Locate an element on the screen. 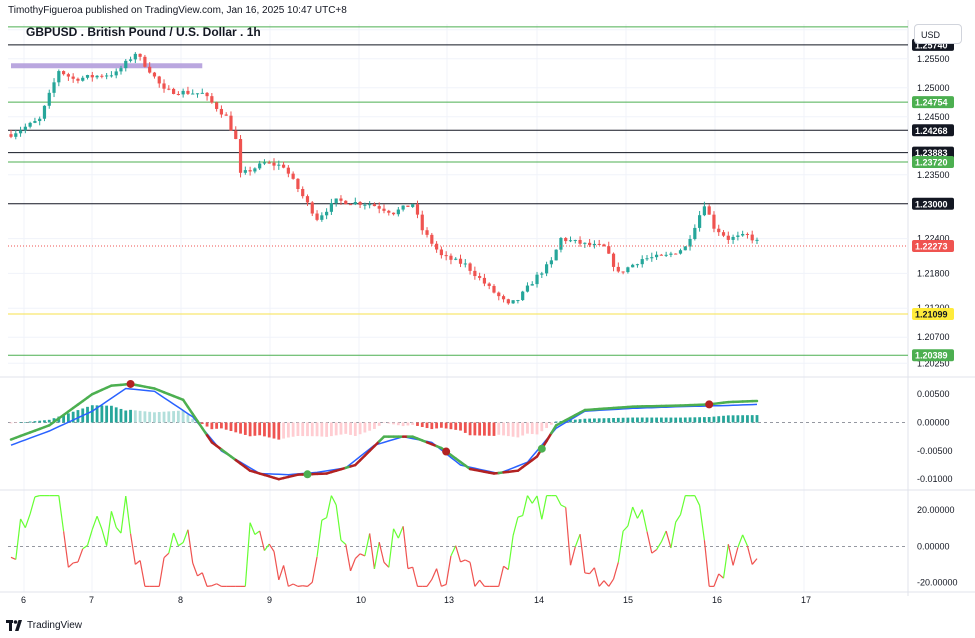  price-tick-label: 1.20700 is located at coordinates (933, 337).